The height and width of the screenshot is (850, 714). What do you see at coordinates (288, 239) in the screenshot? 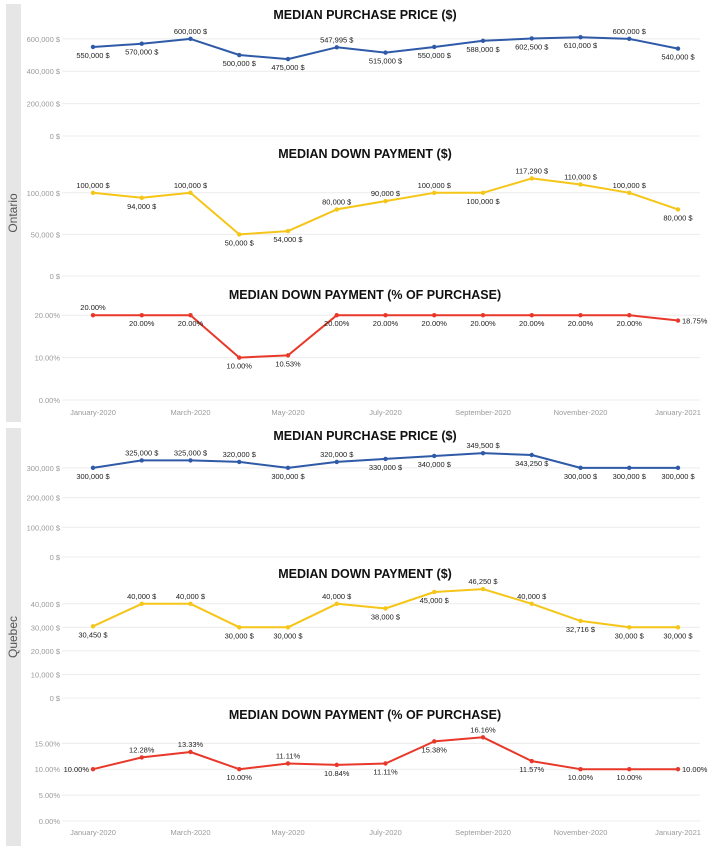
I see `data-label: 54,000 $` at bounding box center [288, 239].